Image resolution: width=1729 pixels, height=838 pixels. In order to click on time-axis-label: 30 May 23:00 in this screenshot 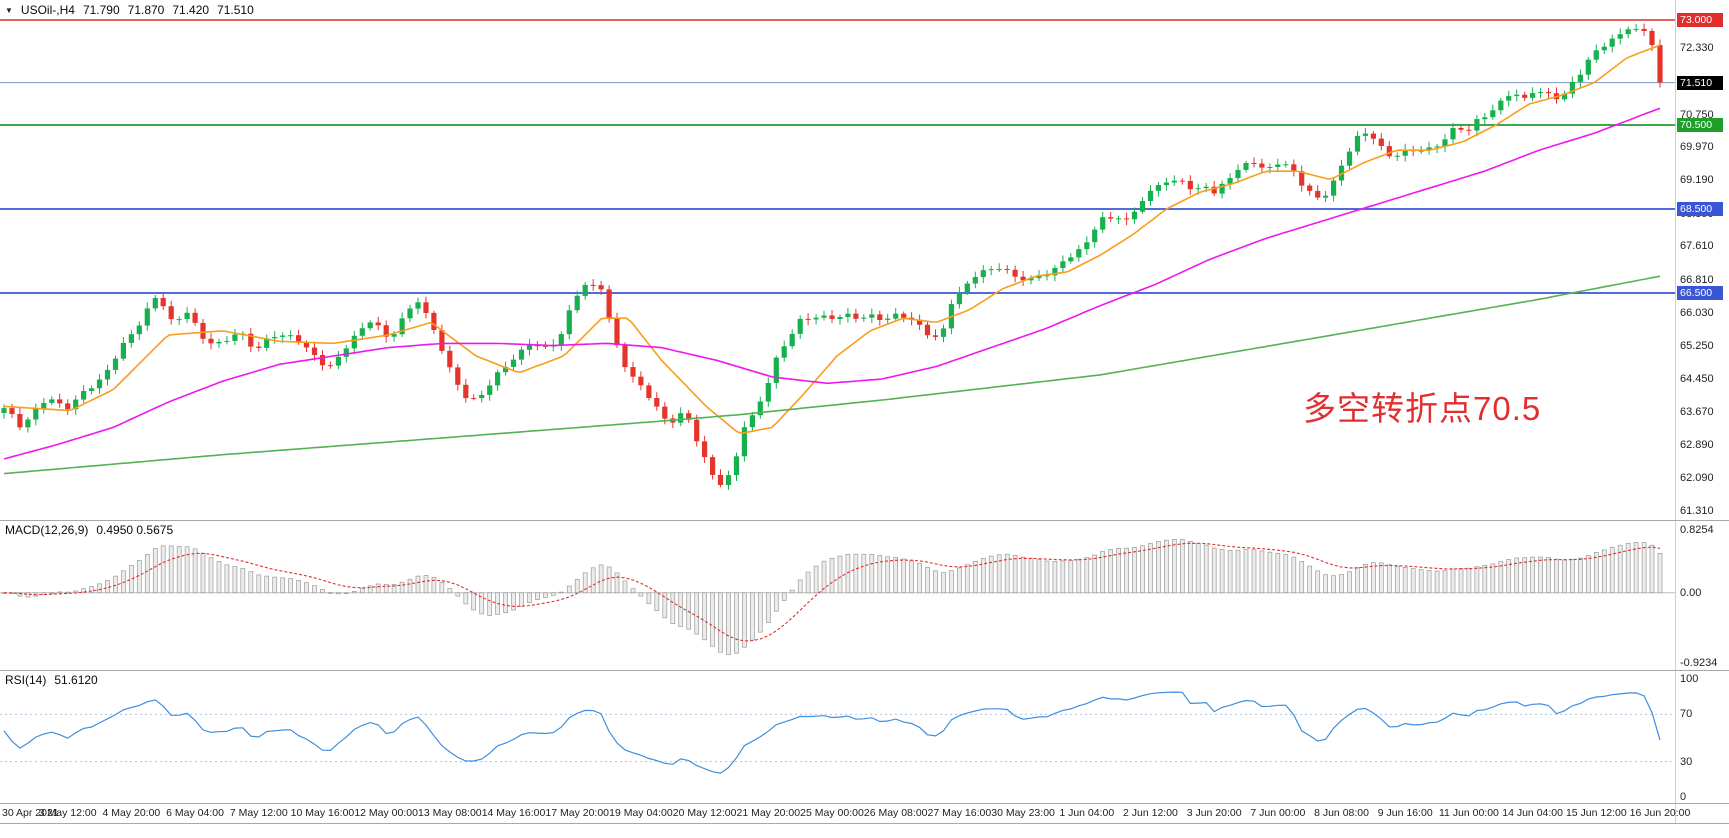, I will do `click(1023, 813)`.